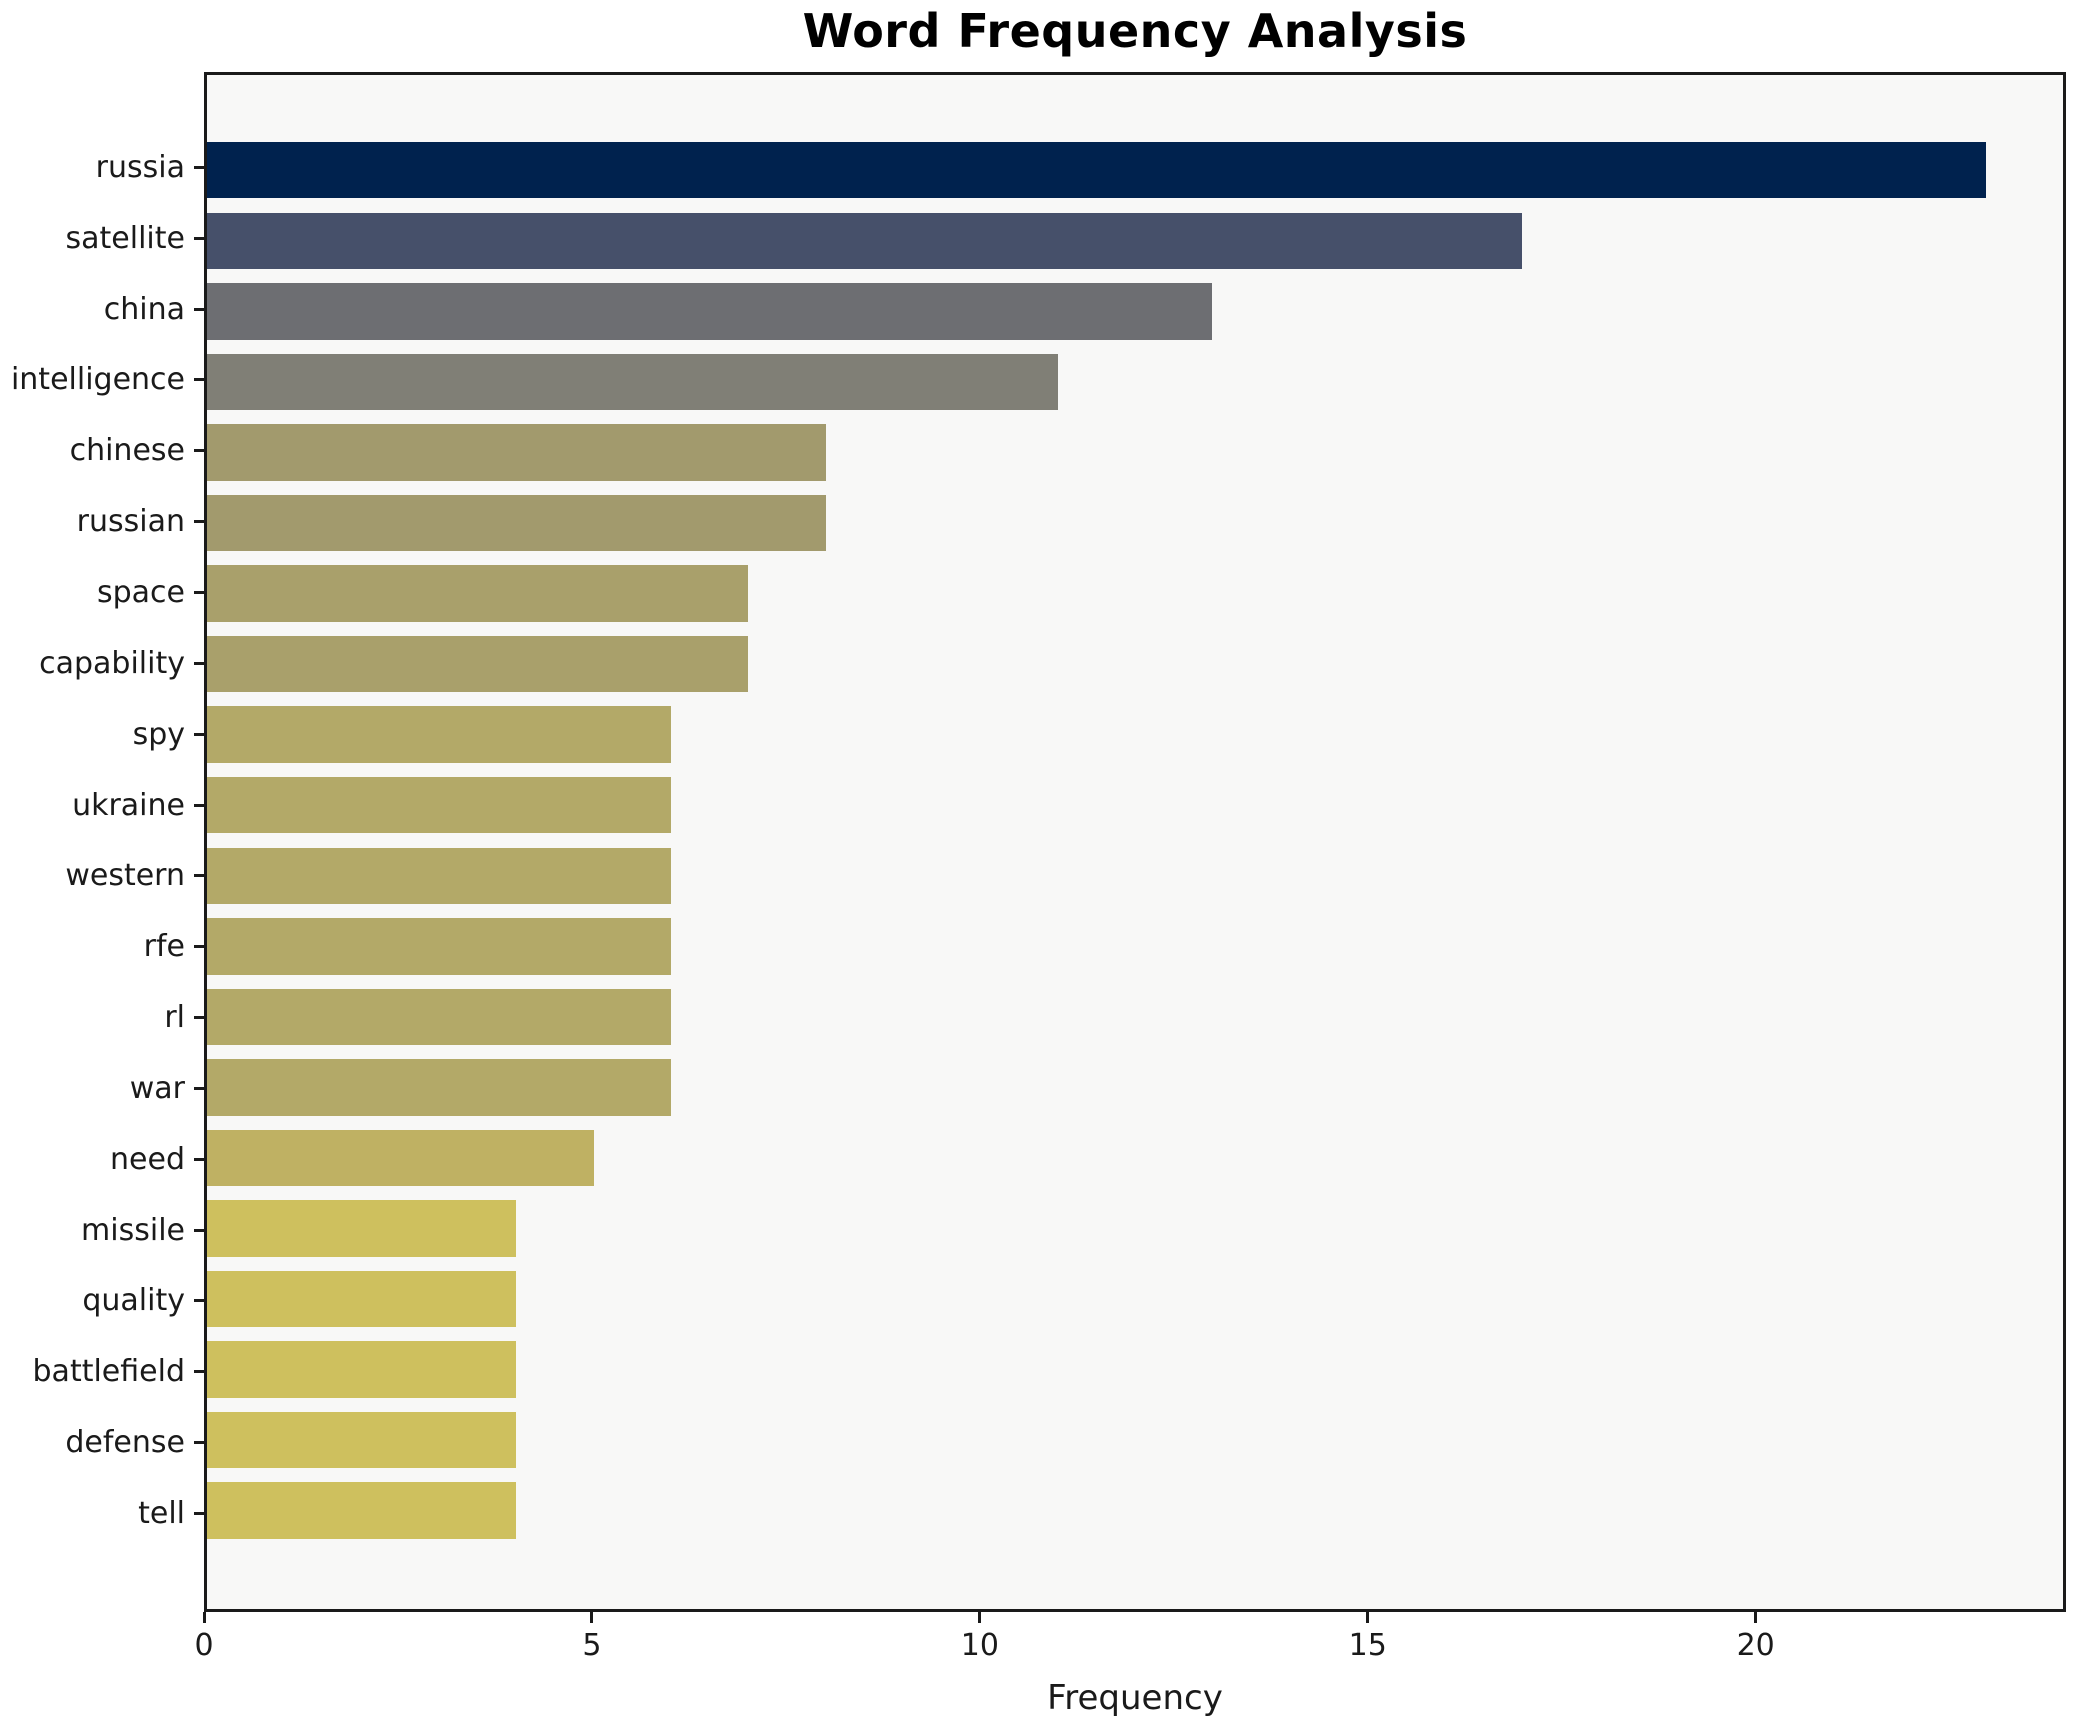  I want to click on bar-row-china, so click(1135, 311).